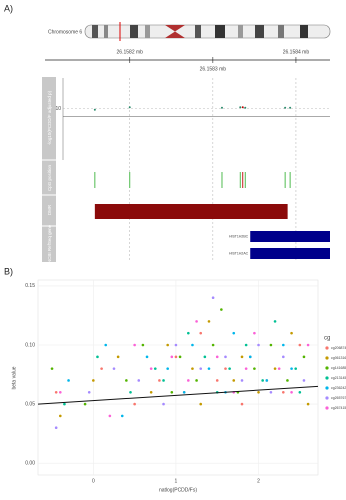 The width and height of the screenshot is (346, 500). Describe the element at coordinates (175, 31) in the screenshot. I see `centromere` at that location.